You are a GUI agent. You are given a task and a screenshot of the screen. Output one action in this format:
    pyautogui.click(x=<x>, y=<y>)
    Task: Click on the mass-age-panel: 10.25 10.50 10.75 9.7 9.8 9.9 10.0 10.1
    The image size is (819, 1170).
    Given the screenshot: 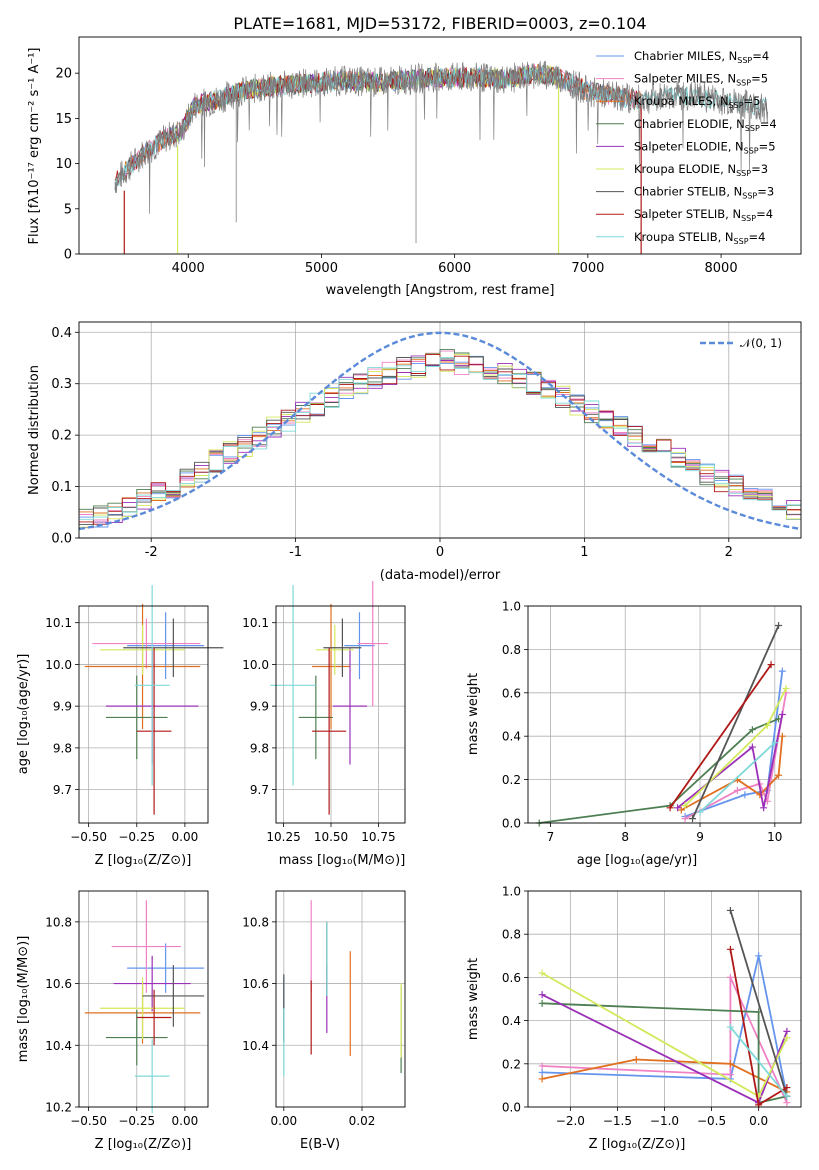 What is the action you would take?
    pyautogui.click(x=324, y=712)
    